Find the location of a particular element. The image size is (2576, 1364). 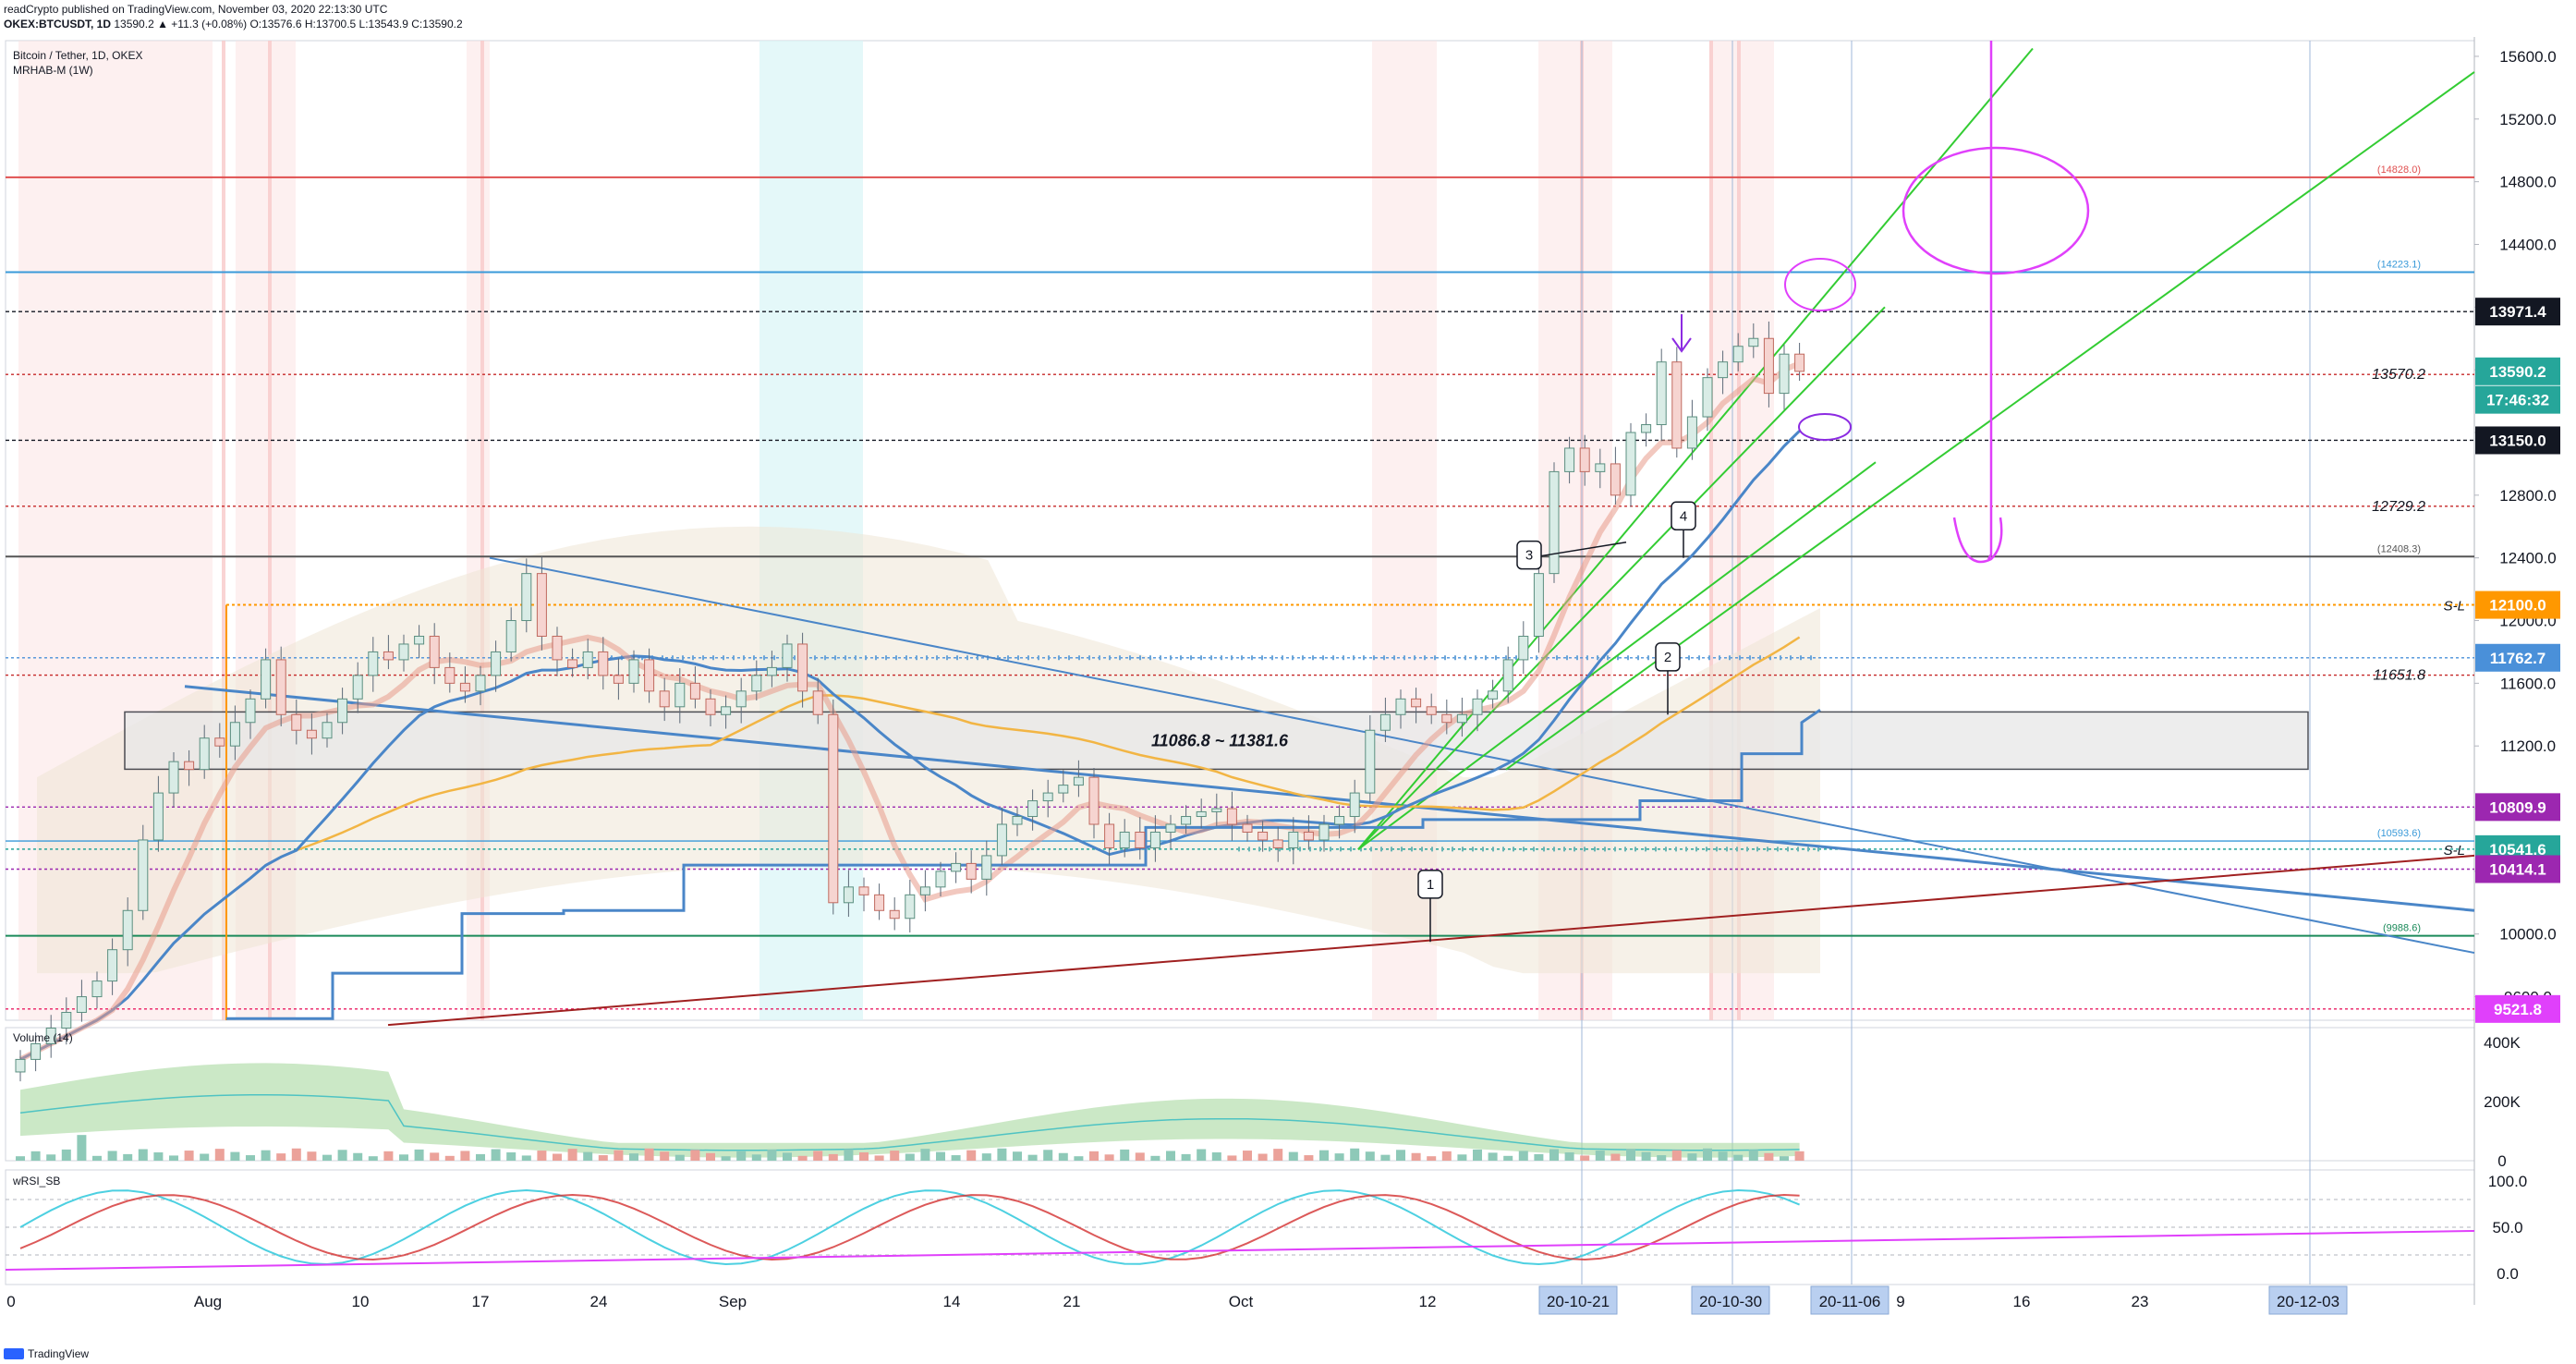

price-tag-text: 17:46:32 is located at coordinates (2517, 400).